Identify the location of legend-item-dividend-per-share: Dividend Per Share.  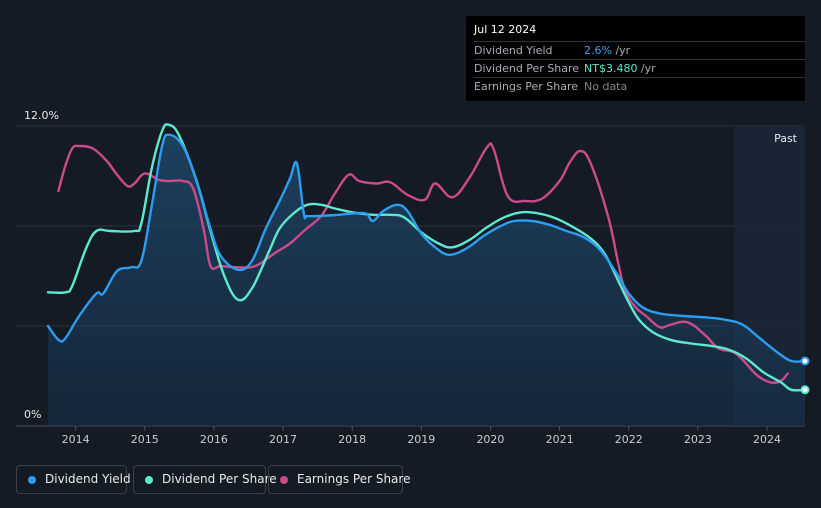
(205, 479).